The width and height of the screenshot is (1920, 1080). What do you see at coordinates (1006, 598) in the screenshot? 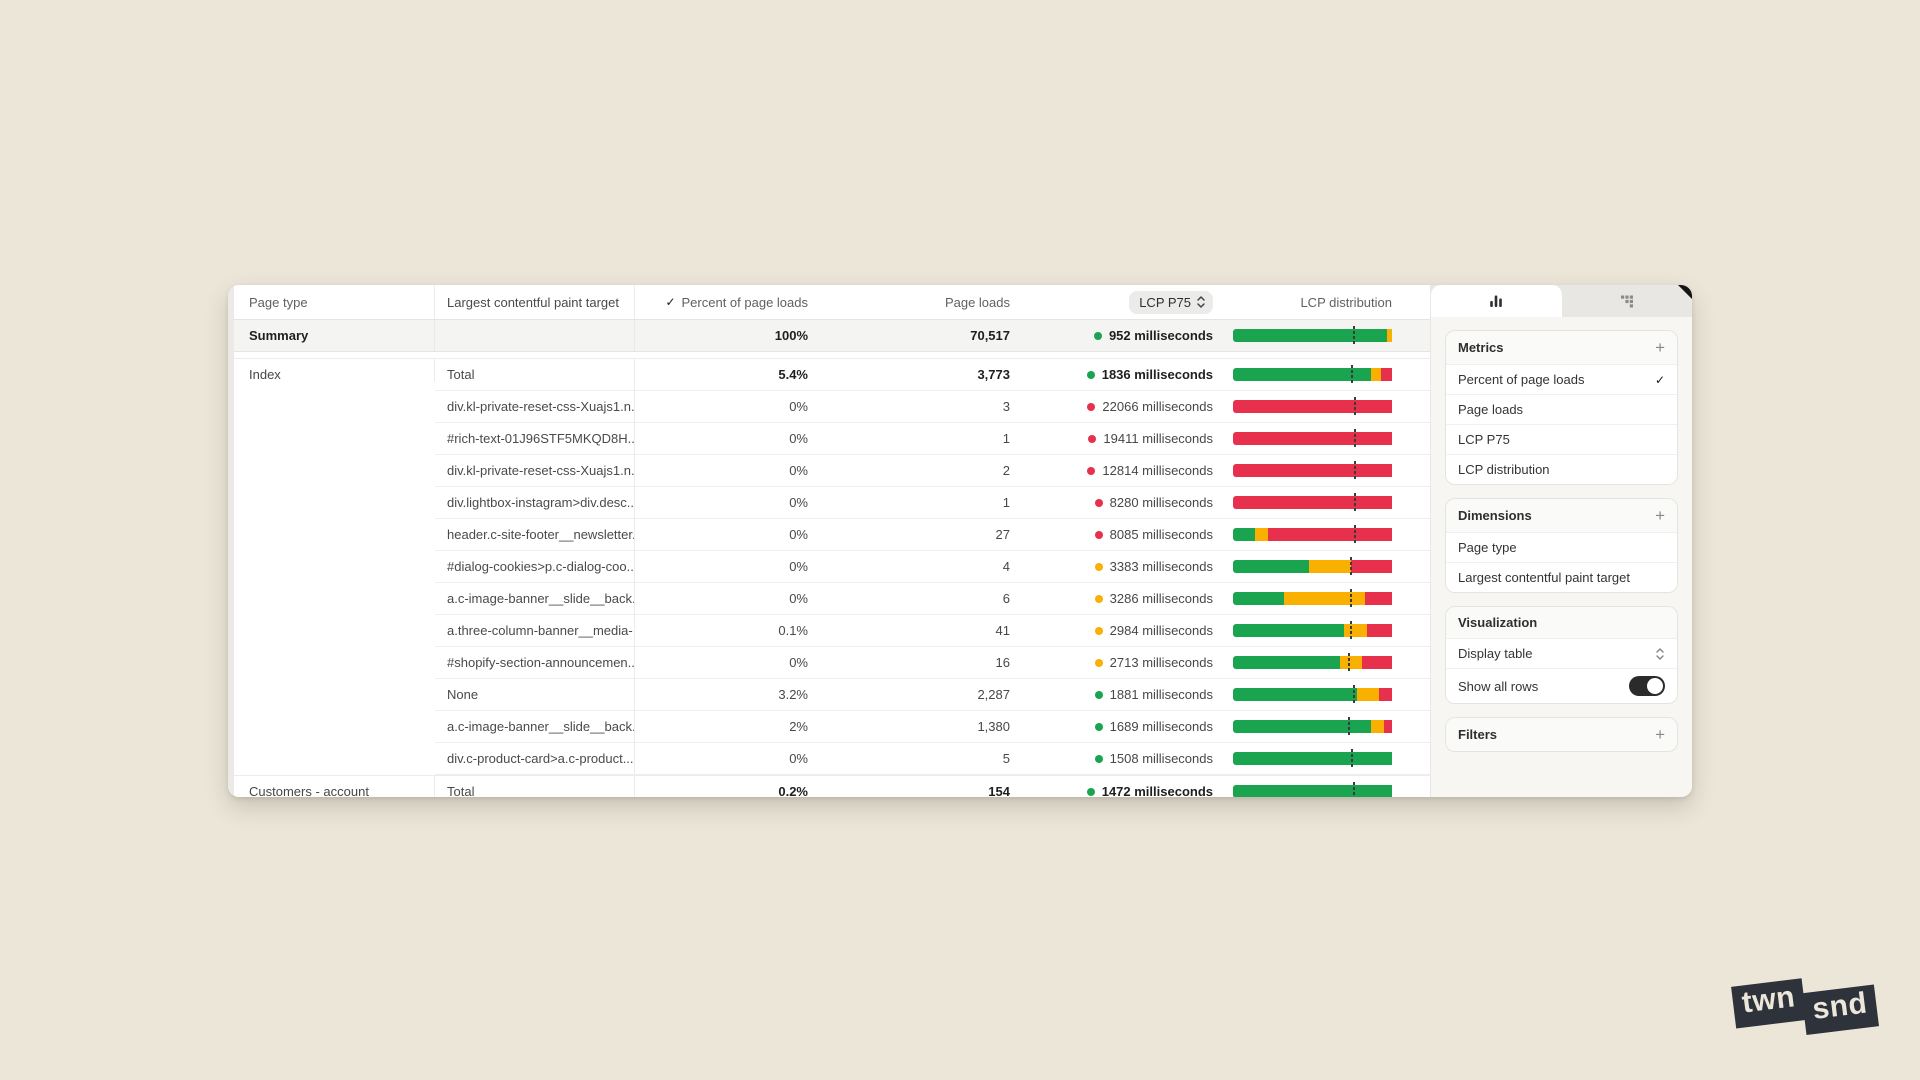
I see `page-loads-cell: 6` at bounding box center [1006, 598].